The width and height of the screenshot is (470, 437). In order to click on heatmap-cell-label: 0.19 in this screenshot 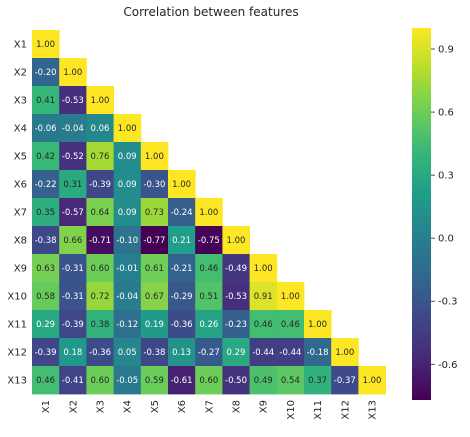, I will do `click(154, 325)`.